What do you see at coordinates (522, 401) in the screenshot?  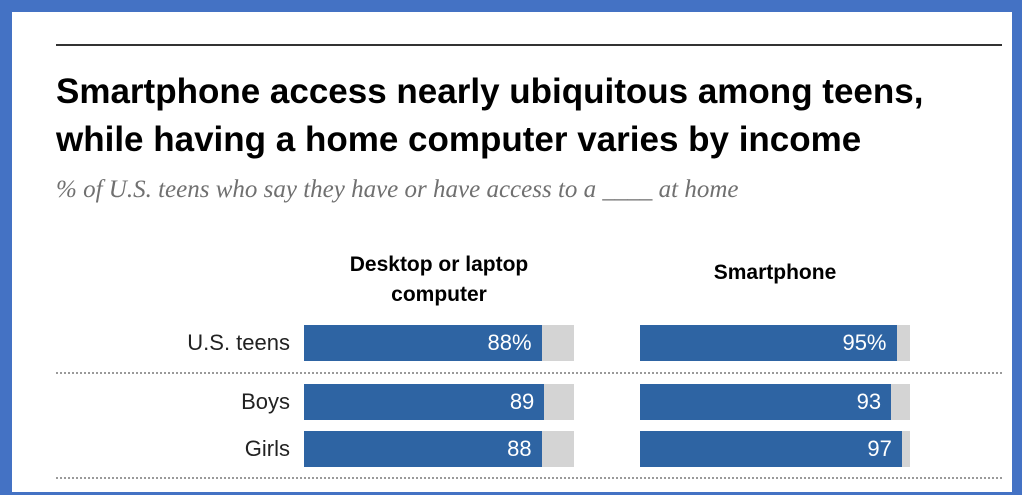 I see `data-label: 89` at bounding box center [522, 401].